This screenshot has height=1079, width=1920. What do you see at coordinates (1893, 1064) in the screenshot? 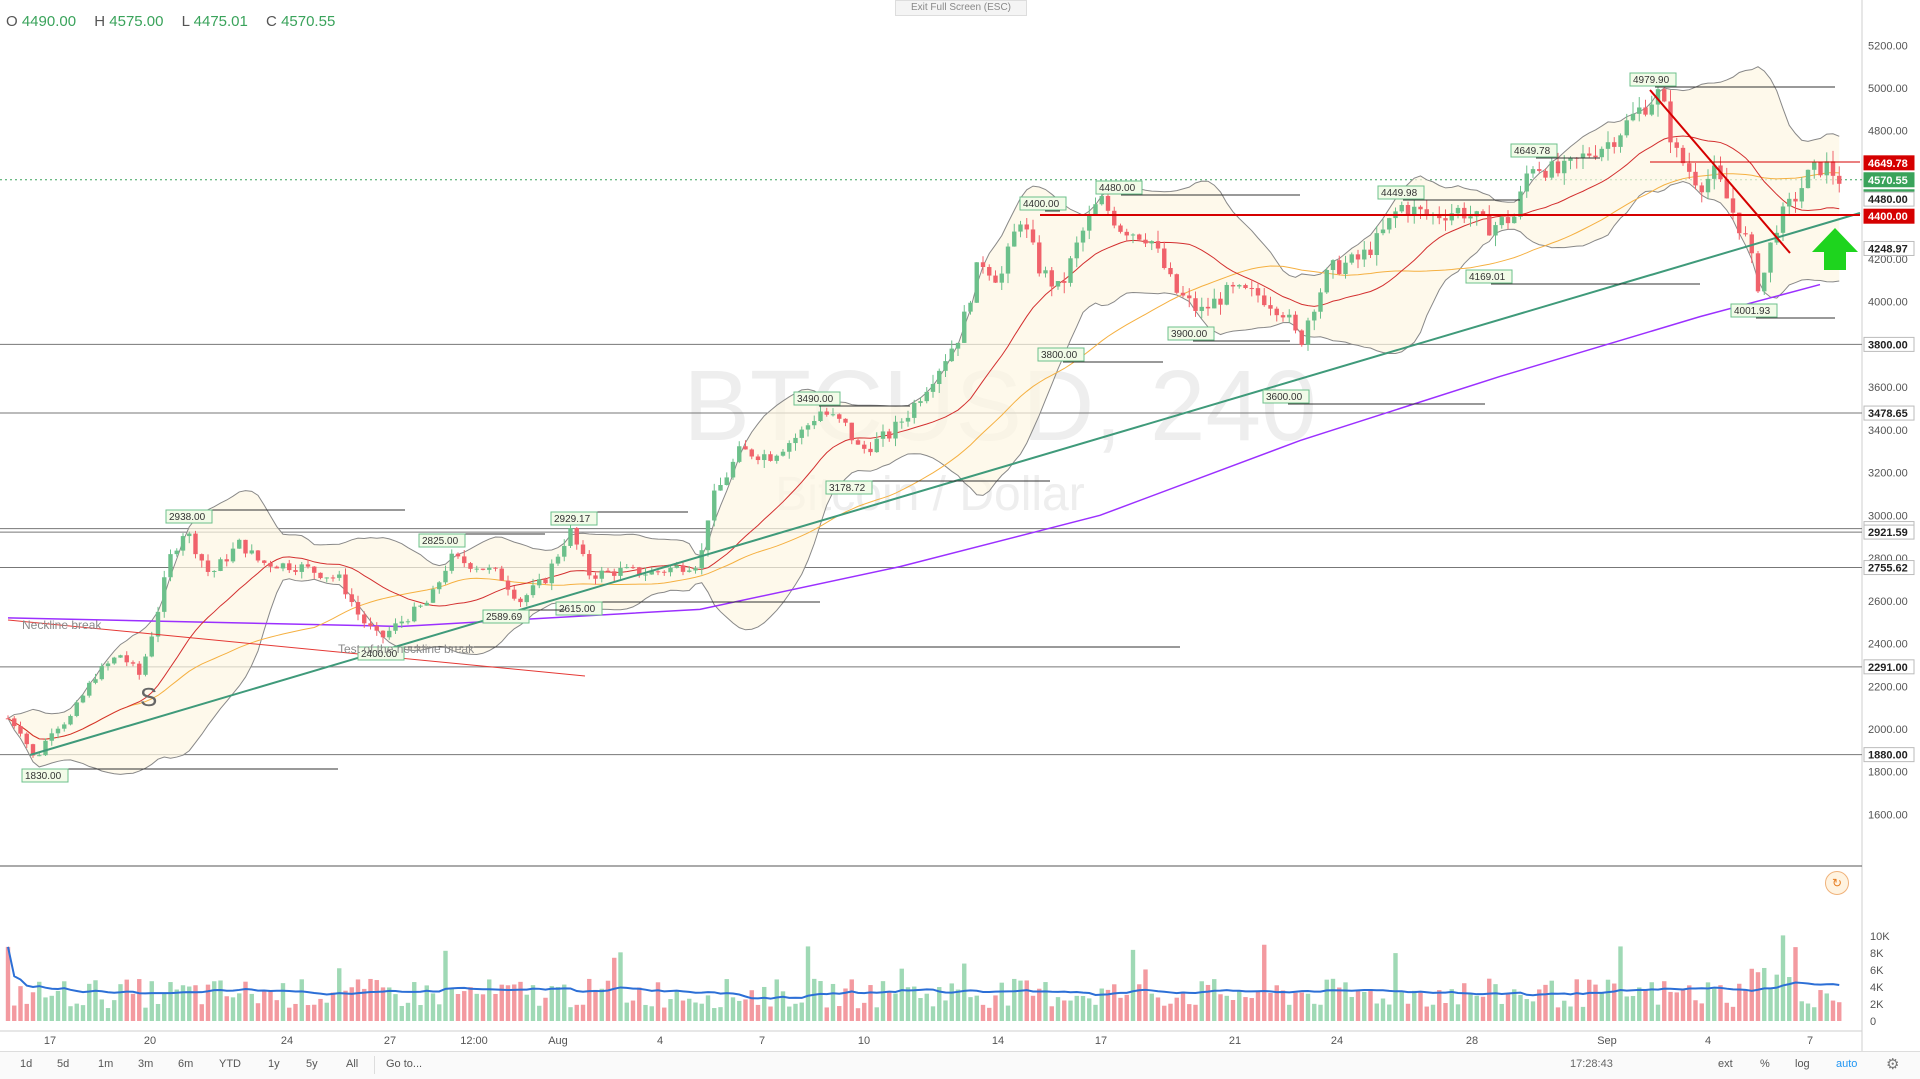
I see `gear-icon: ⚙` at bounding box center [1893, 1064].